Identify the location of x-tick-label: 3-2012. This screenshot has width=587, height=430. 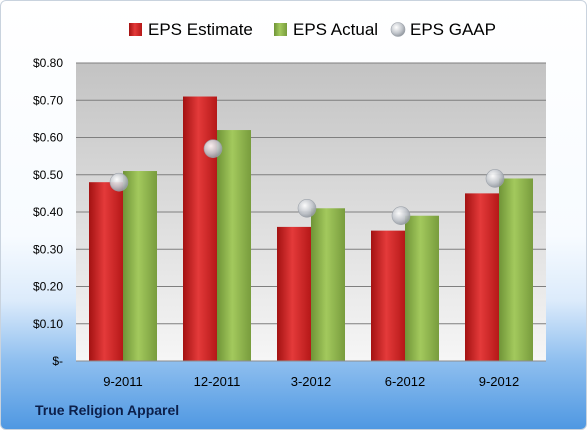
(311, 381).